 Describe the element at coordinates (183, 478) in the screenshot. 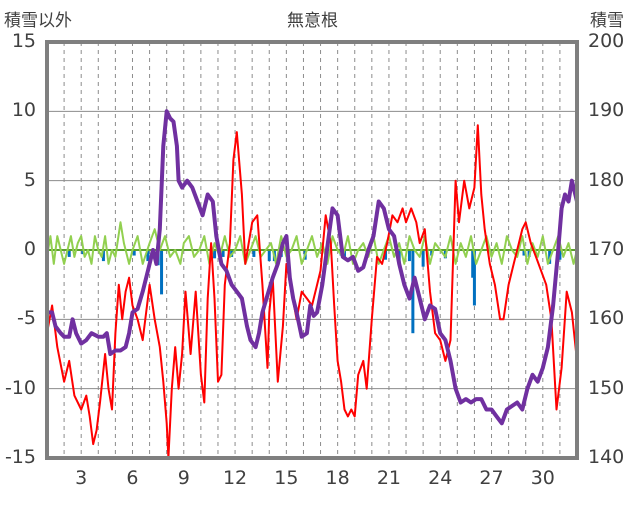

I see `x-tick-label: 9` at that location.